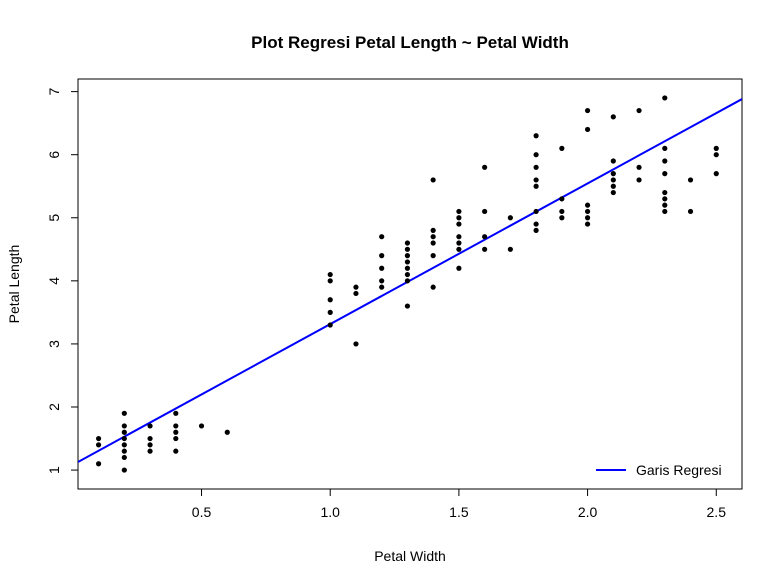 The image size is (783, 586). I want to click on y-tick-label: 6, so click(54, 155).